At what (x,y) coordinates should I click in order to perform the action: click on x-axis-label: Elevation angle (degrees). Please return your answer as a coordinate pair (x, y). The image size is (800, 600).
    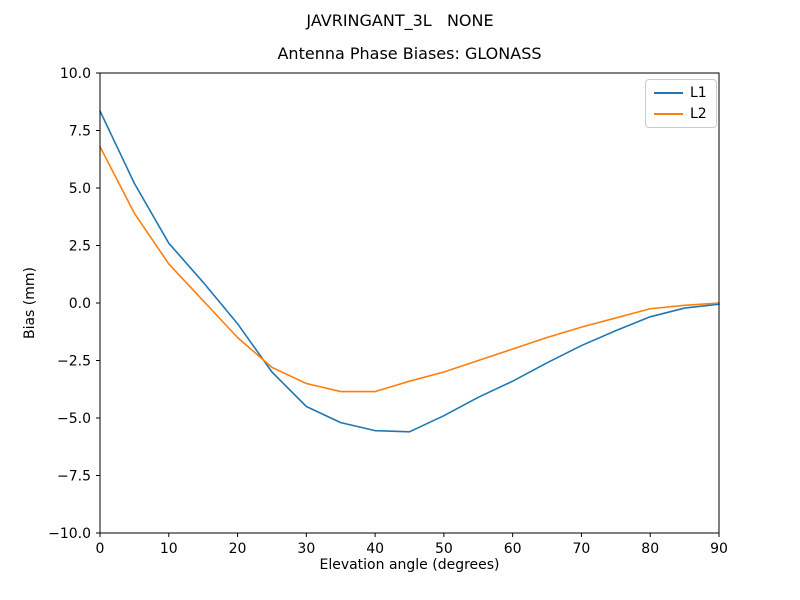
    Looking at the image, I should click on (409, 565).